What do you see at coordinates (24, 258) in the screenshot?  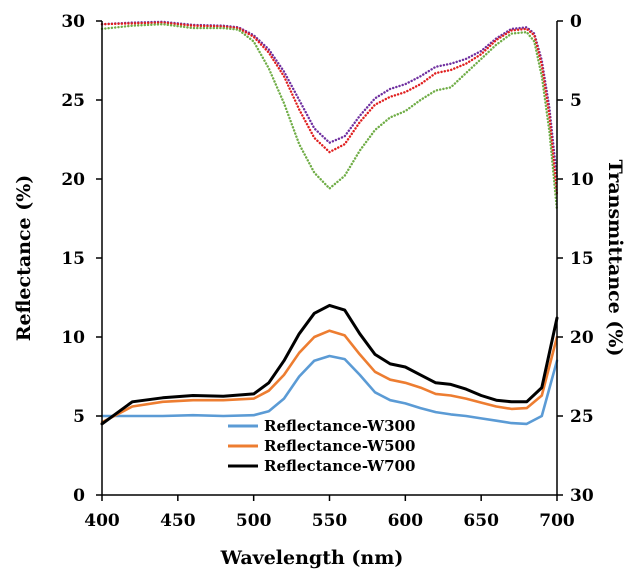 I see `y-axis-title: Reflectance (%)` at bounding box center [24, 258].